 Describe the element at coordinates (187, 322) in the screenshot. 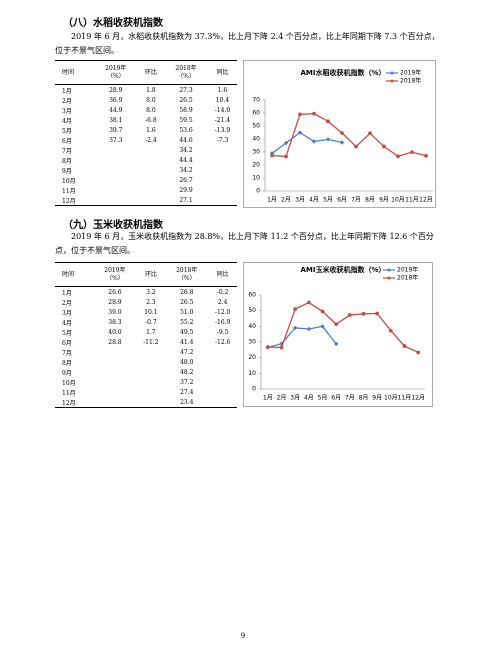

I see `table-cell: 55.2` at that location.